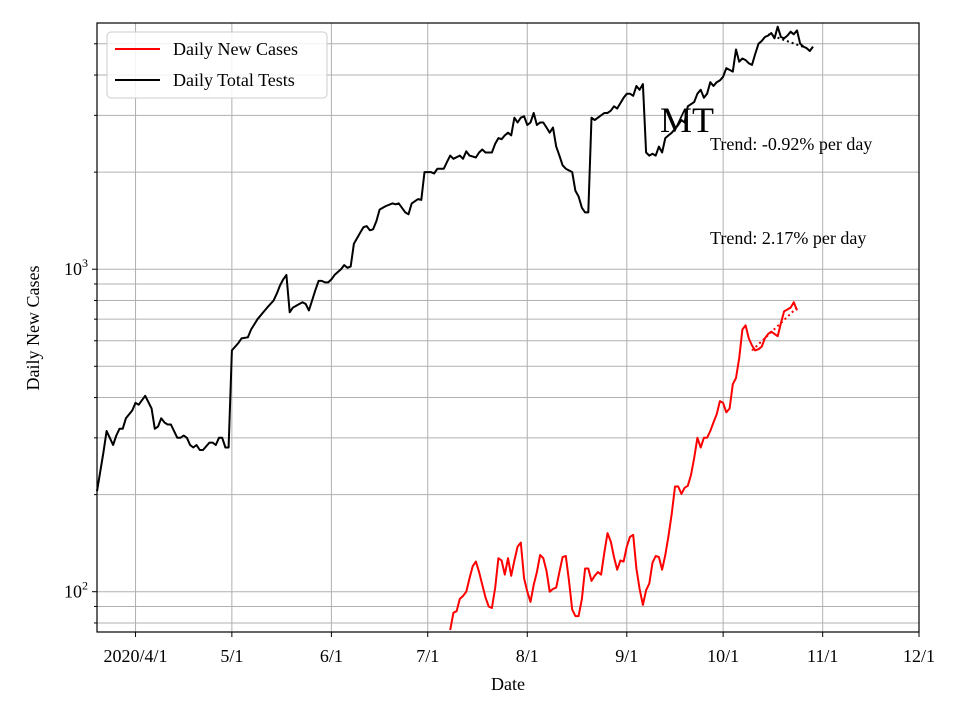 This screenshot has width=960, height=720. I want to click on x-tick-label: 6/1, so click(331, 656).